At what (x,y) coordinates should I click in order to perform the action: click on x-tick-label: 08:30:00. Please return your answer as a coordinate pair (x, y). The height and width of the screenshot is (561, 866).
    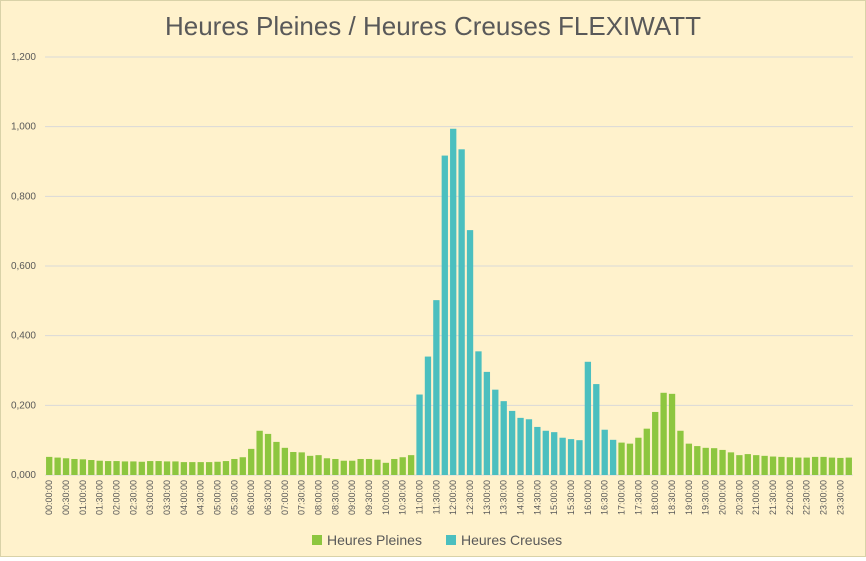
    Looking at the image, I should click on (335, 497).